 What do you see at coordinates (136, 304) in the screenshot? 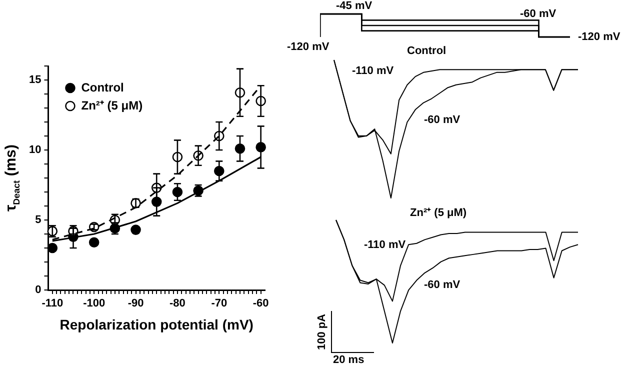
I see `x-tick-label: -90` at bounding box center [136, 304].